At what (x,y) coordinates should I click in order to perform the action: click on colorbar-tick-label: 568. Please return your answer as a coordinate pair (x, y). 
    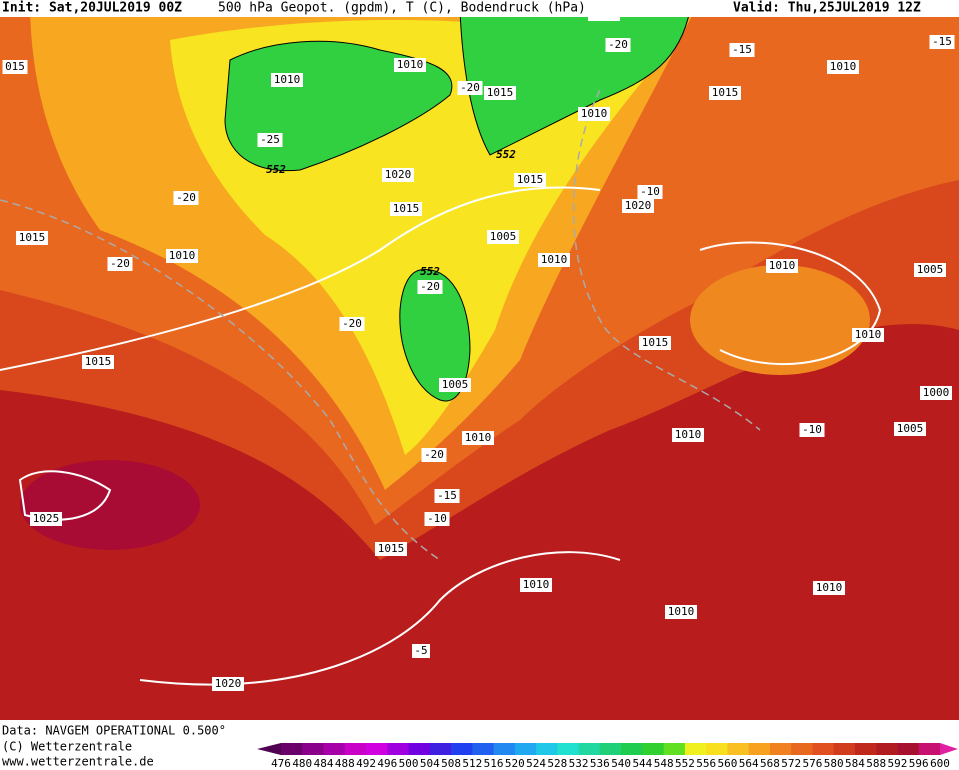
    Looking at the image, I should click on (770, 763).